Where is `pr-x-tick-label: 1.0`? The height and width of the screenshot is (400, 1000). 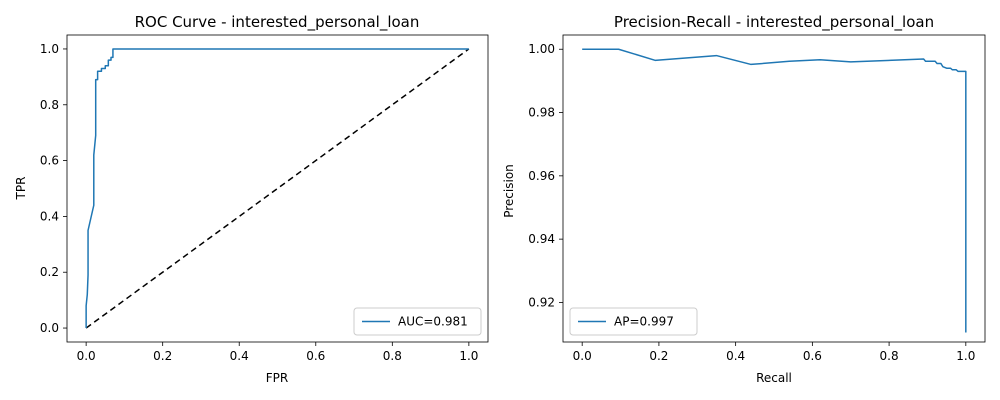
pr-x-tick-label: 1.0 is located at coordinates (965, 356).